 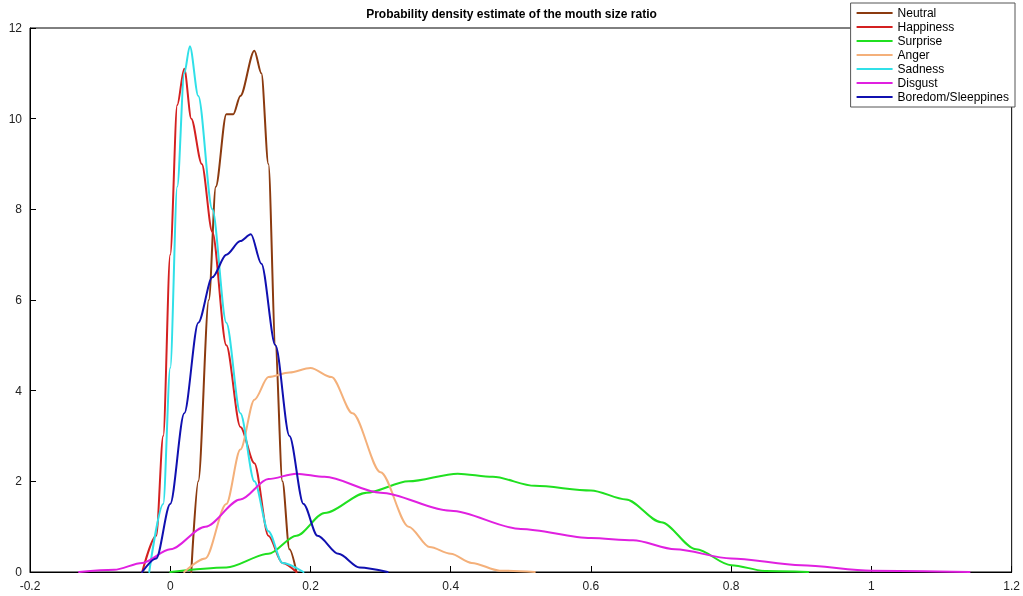 I want to click on x-tick-label: 0.8, so click(x=731, y=586).